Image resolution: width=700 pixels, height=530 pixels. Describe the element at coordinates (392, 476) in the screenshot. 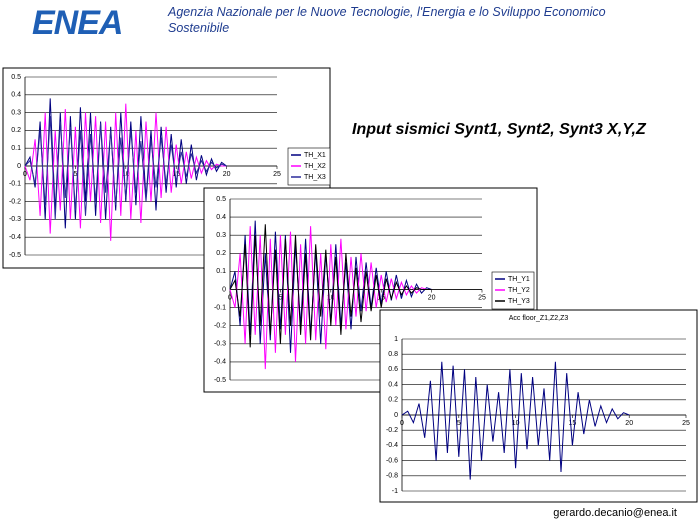

I see `y-tick-label: -0.8` at that location.